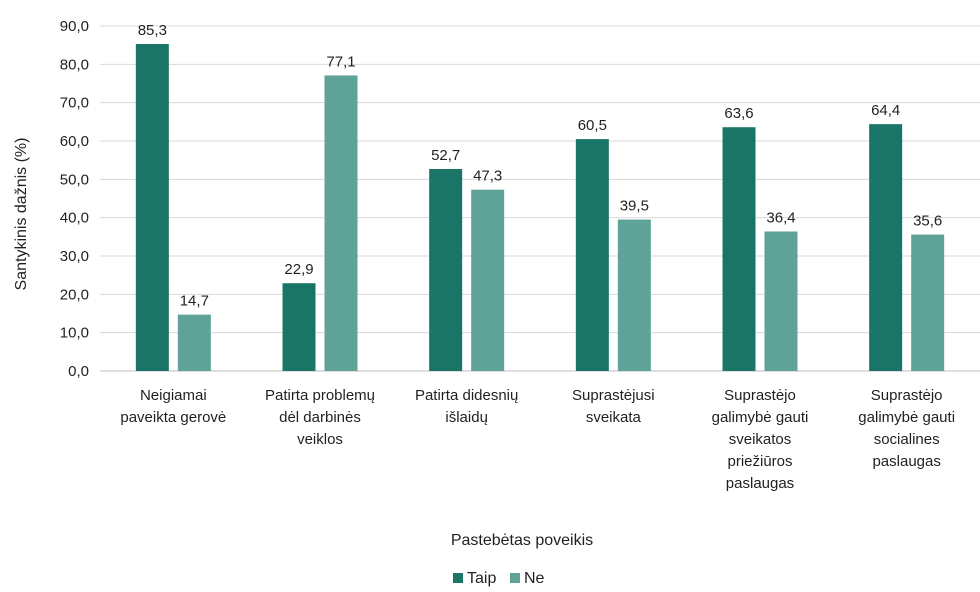 The width and height of the screenshot is (980, 592). I want to click on data-label: 85,3, so click(152, 30).